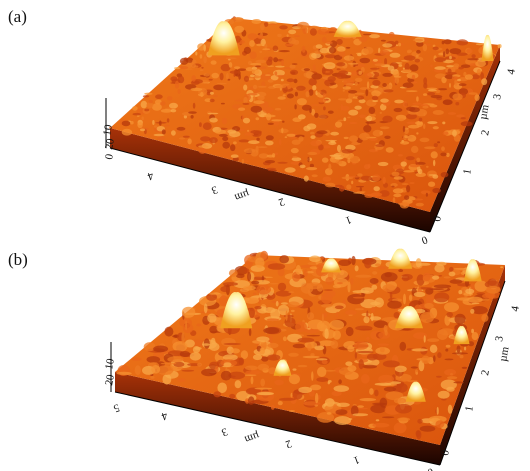 The height and width of the screenshot is (471, 530). What do you see at coordinates (277, 428) in the screenshot?
I see `axis-line` at bounding box center [277, 428].